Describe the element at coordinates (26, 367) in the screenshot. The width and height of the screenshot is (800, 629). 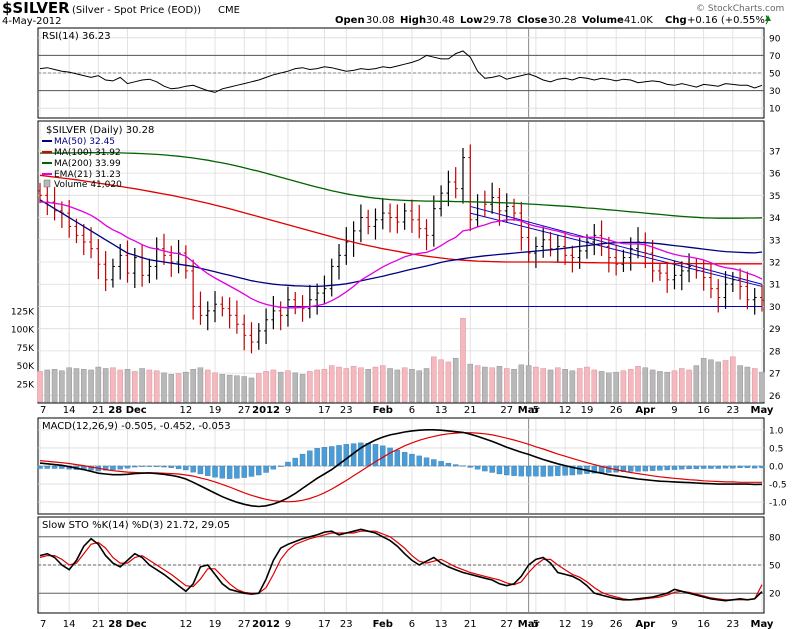
I see `volume-tick-label: 50K` at that location.